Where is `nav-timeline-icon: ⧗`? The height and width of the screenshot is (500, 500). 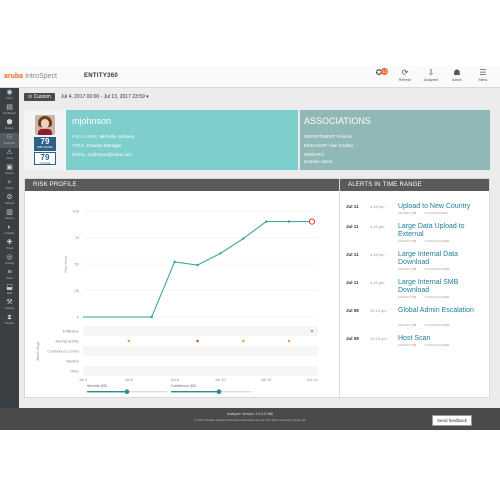 nav-timeline-icon: ⧗ is located at coordinates (9, 317).